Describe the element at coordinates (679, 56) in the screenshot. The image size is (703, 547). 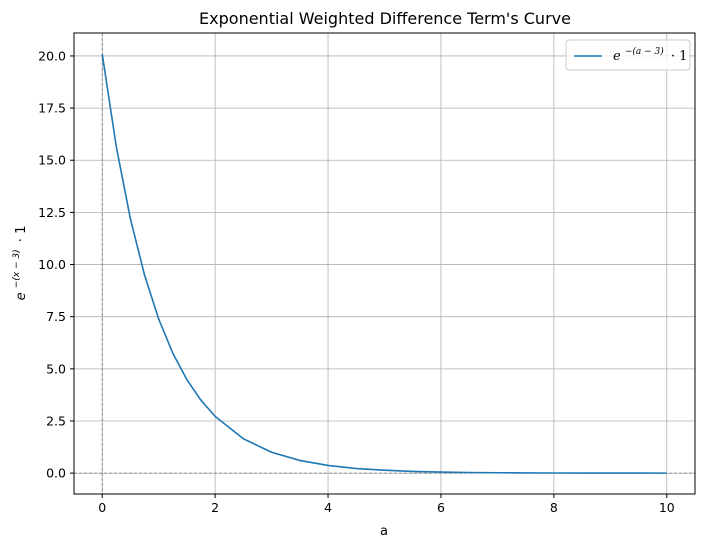
I see `legend-entry-suffix: · 1` at that location.